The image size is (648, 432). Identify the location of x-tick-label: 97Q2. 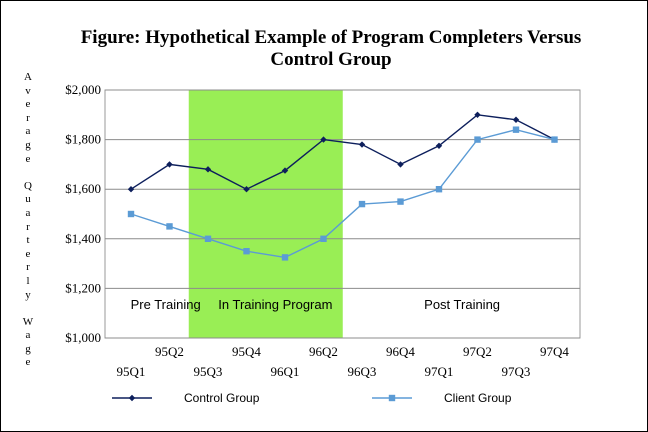
(477, 351).